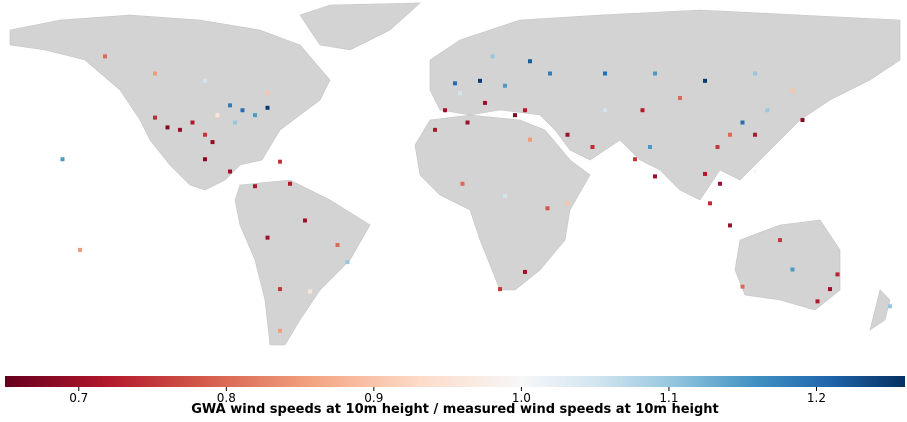  Describe the element at coordinates (170, 102) in the screenshot. I see `north-america` at that location.